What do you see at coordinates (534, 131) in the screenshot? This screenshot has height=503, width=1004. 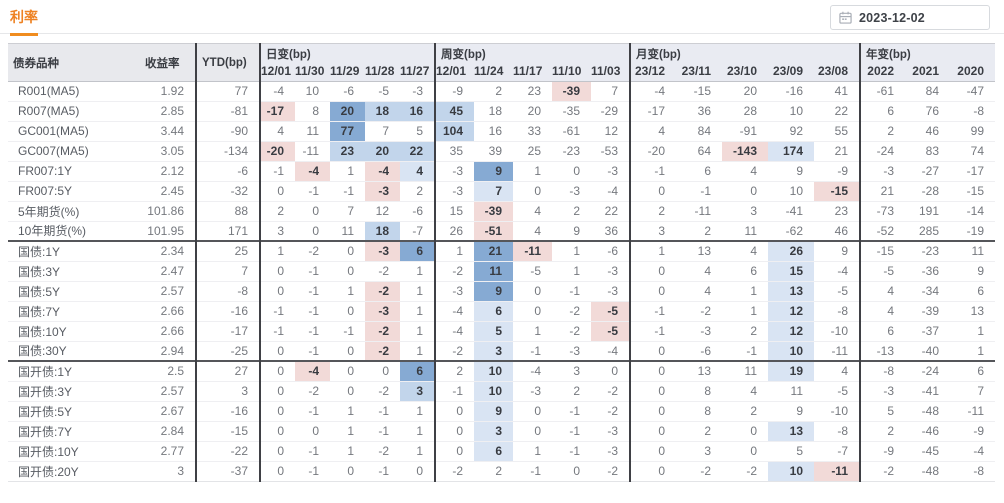 I see `value-cell: 33` at bounding box center [534, 131].